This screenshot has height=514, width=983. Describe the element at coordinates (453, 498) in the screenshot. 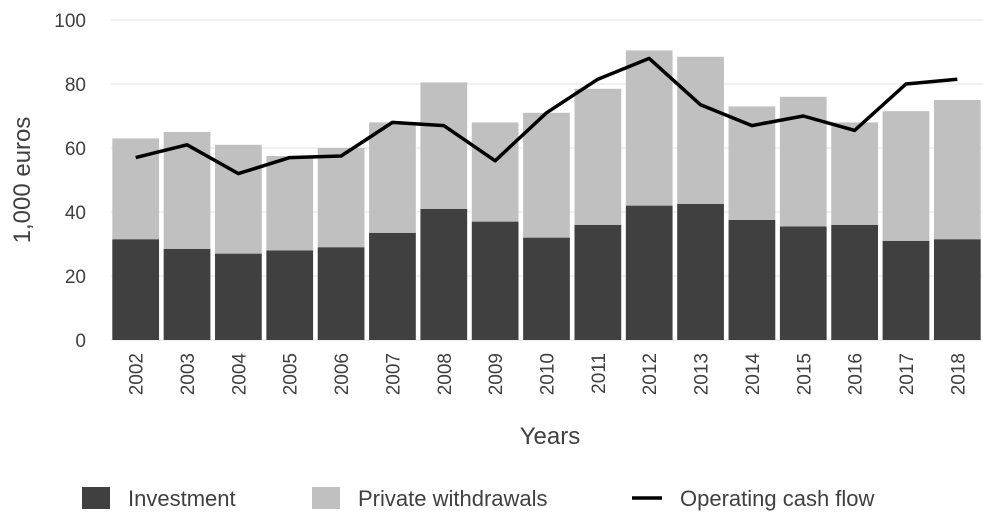

I see `legend-label-private-withdrawals: Private withdrawals` at that location.